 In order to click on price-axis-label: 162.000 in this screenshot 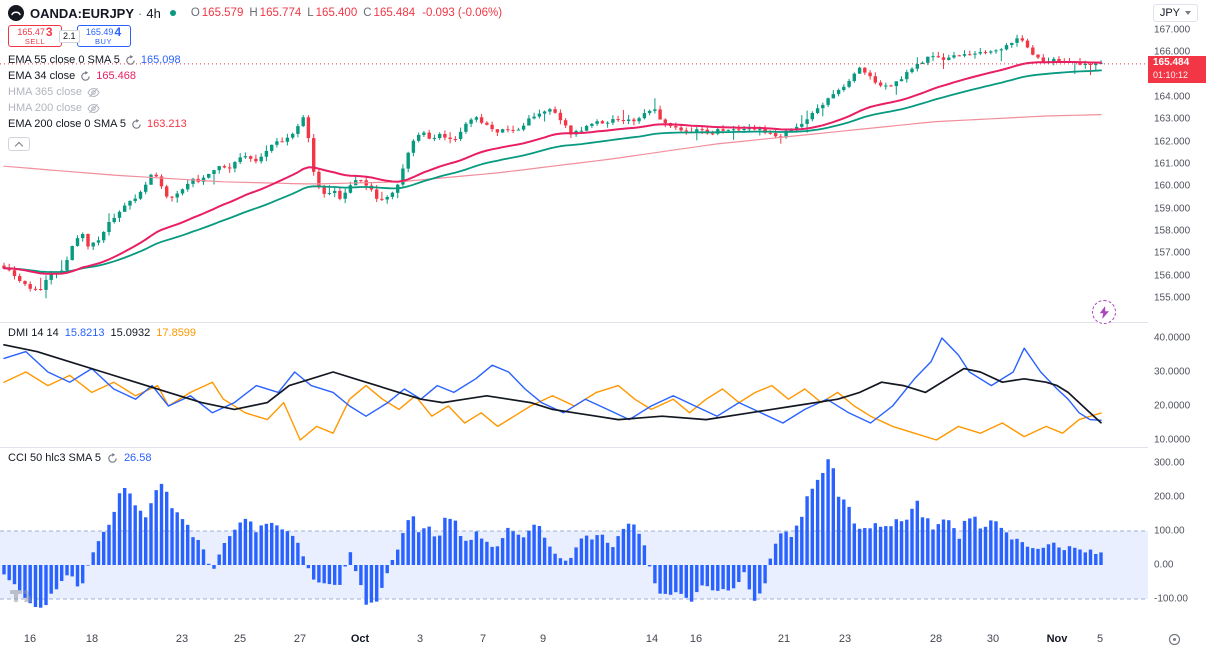, I will do `click(1172, 142)`.